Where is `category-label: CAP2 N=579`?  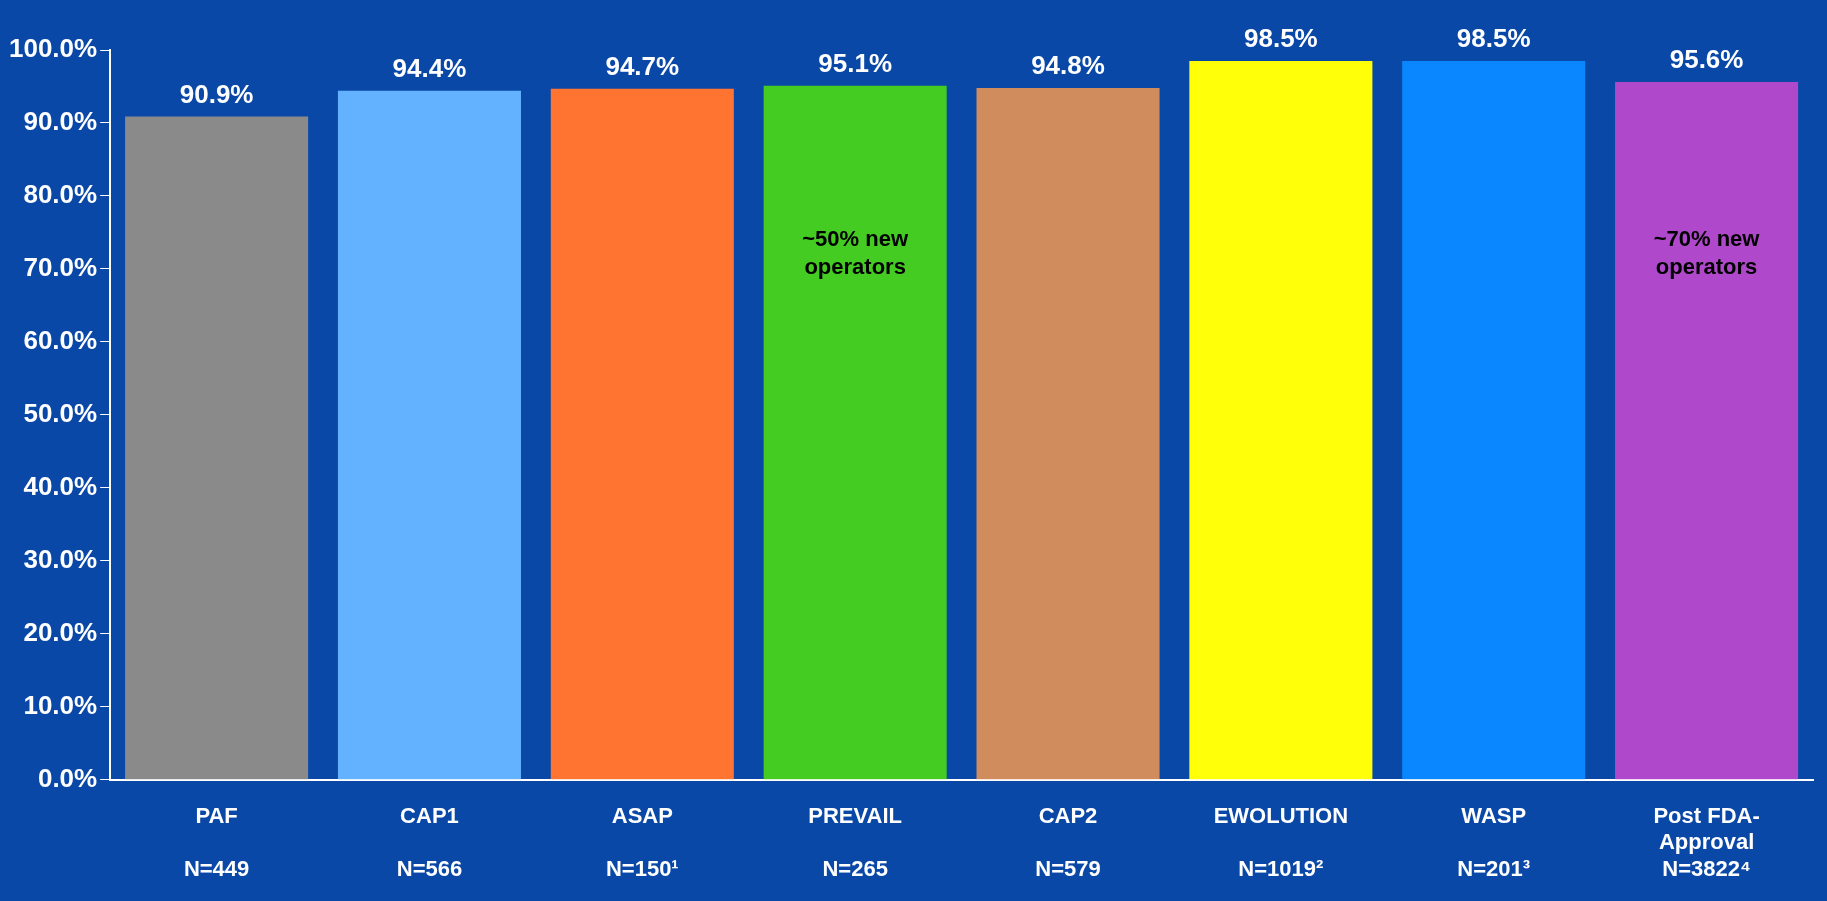 category-label: CAP2 N=579 is located at coordinates (1068, 842).